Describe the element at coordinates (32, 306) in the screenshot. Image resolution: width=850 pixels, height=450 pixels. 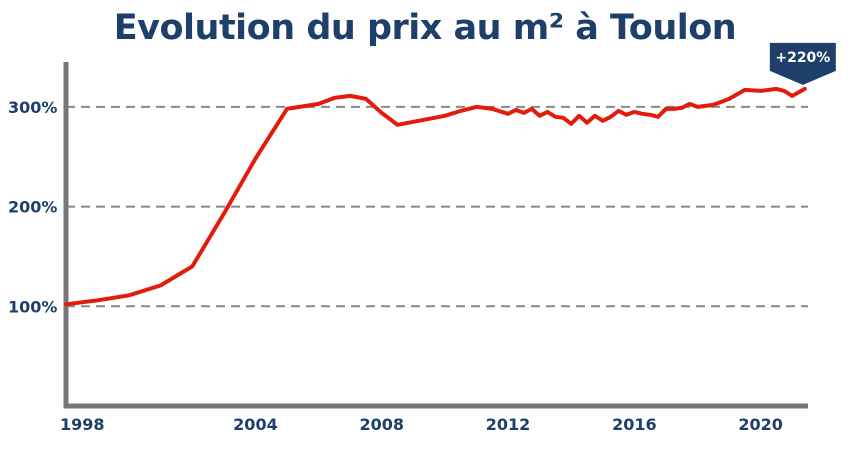
I see `y-tick-label: 100%` at that location.